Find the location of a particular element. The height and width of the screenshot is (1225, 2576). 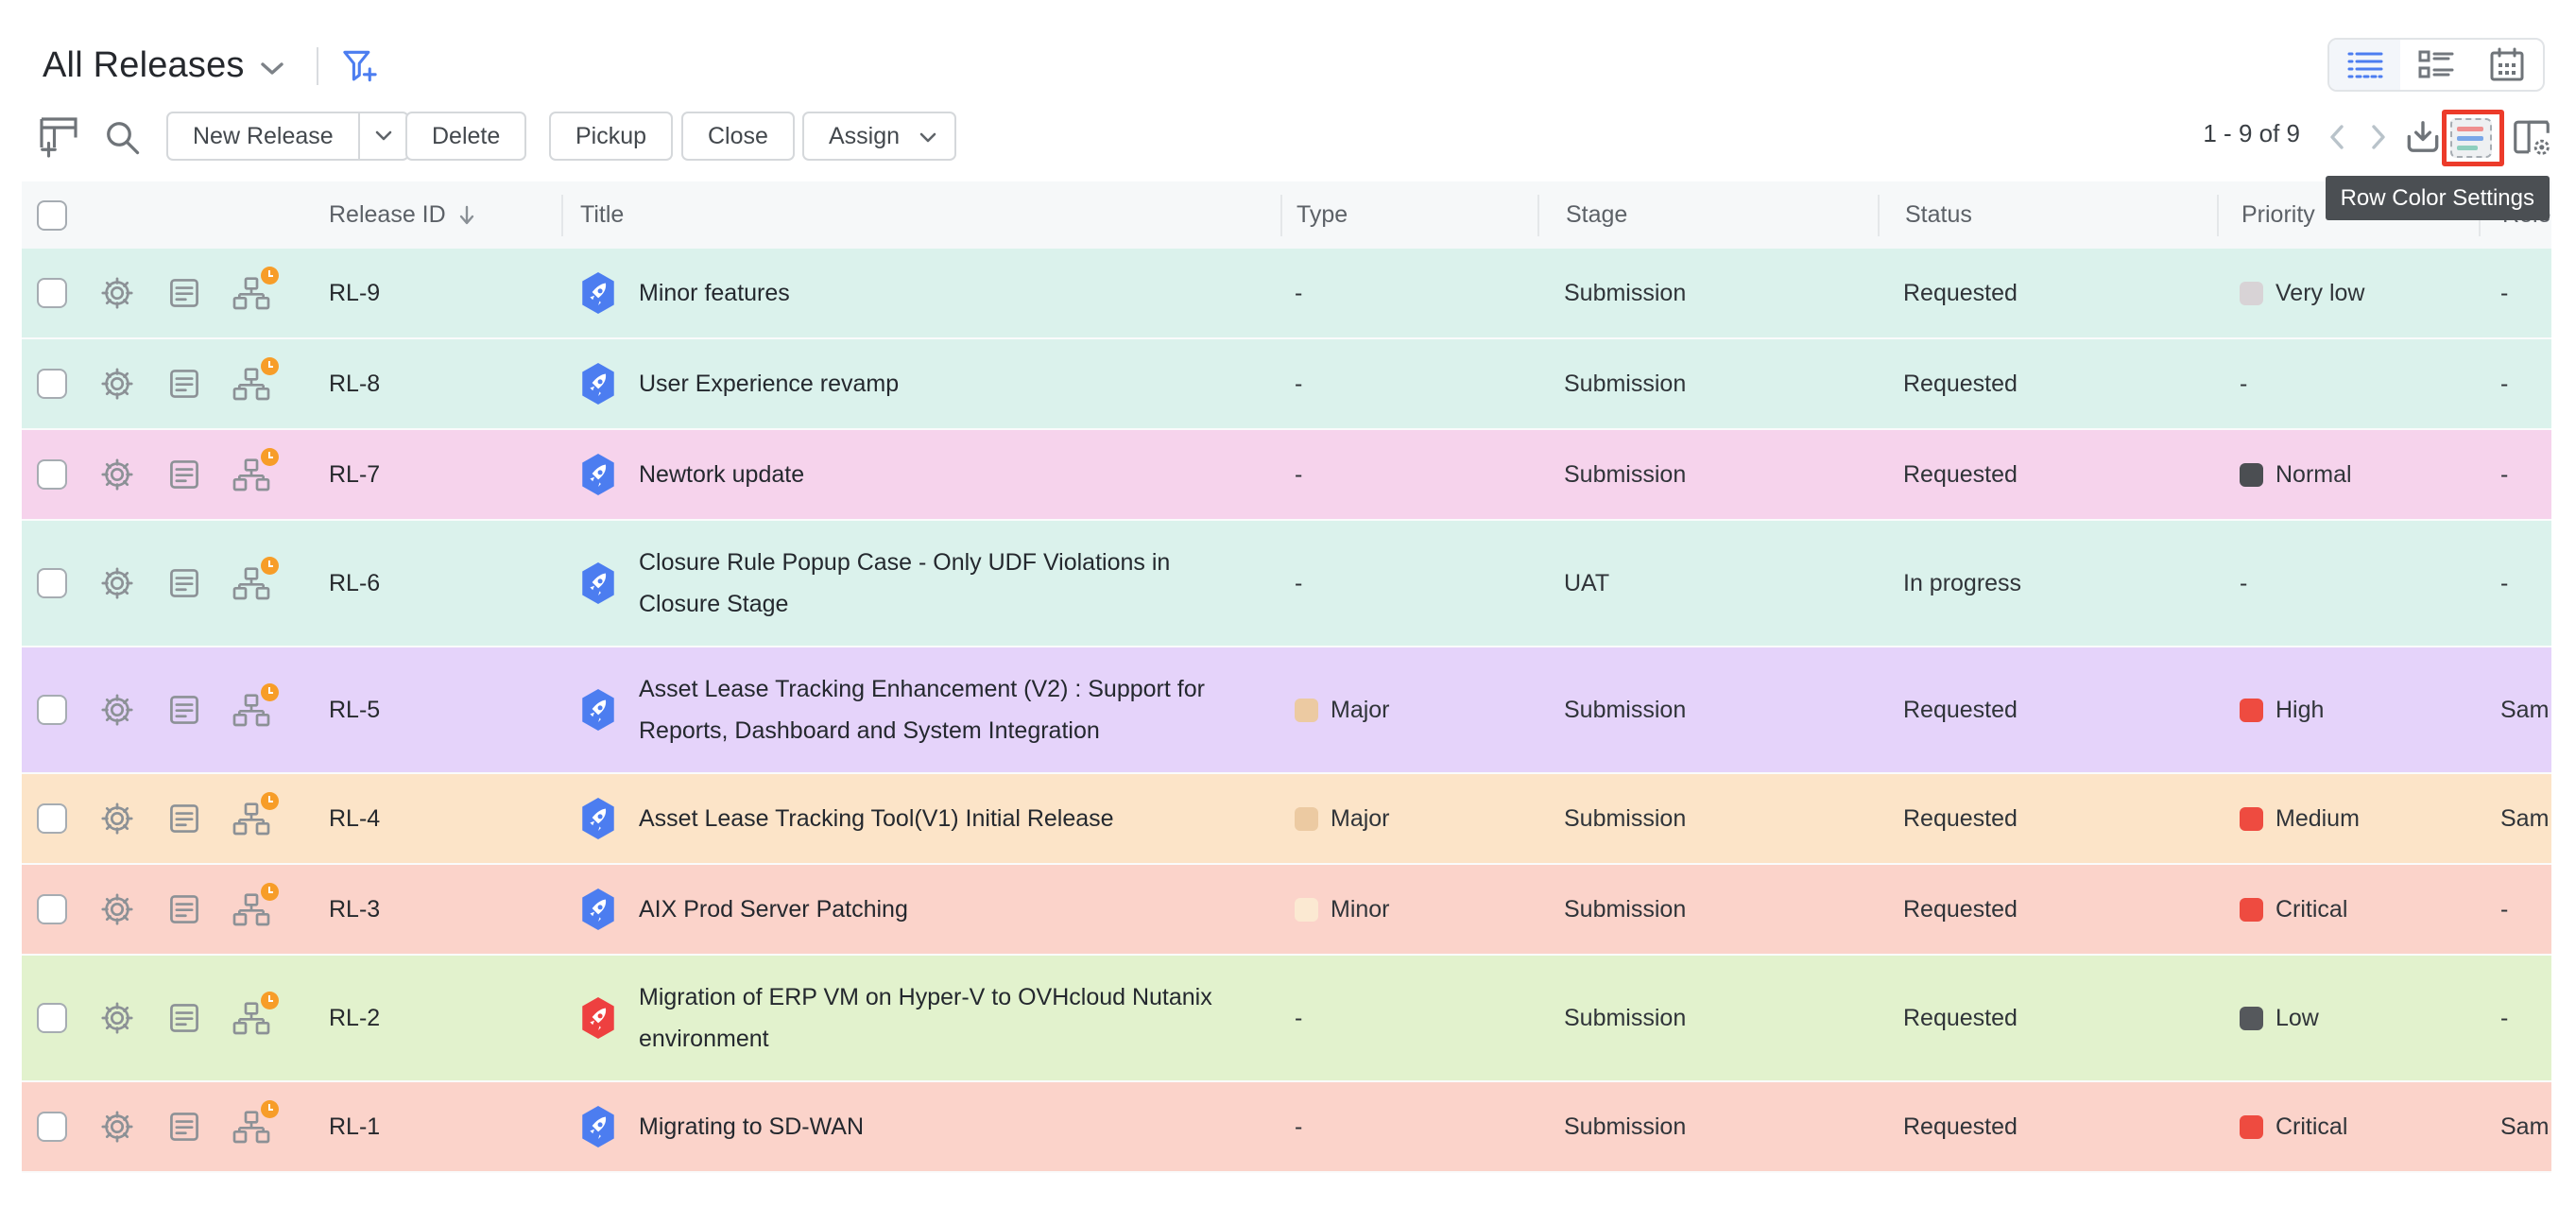

release-id: RL-1 is located at coordinates (355, 1127).